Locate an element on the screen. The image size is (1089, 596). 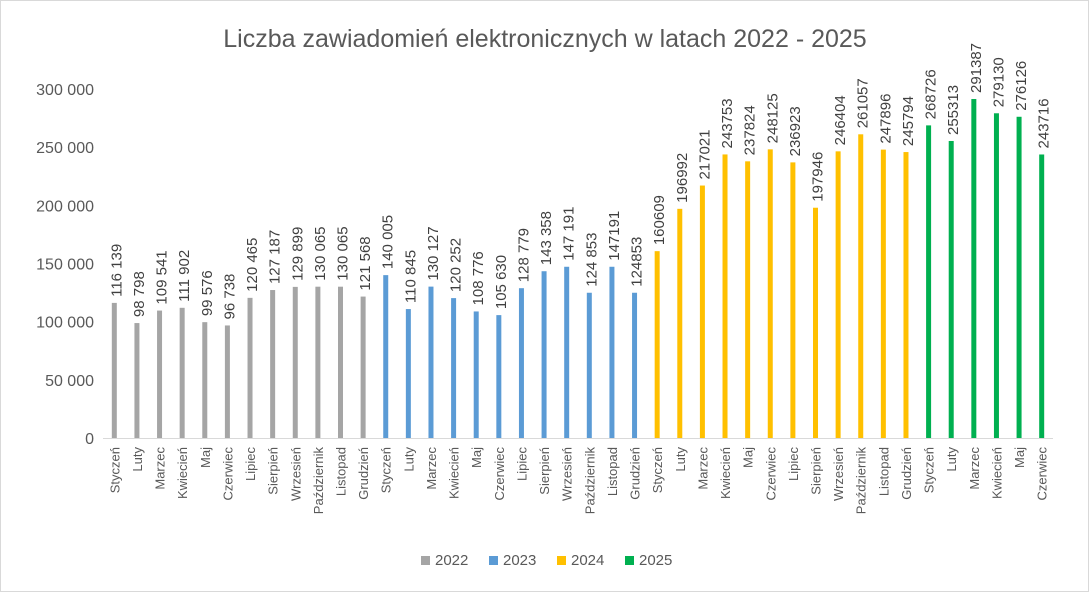
x-tick-label: Lipiec is located at coordinates (521, 464).